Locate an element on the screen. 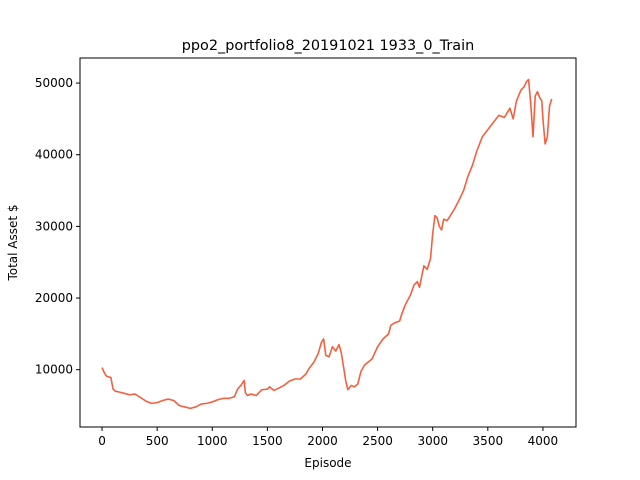  x-tick-label: 0 is located at coordinates (102, 441).